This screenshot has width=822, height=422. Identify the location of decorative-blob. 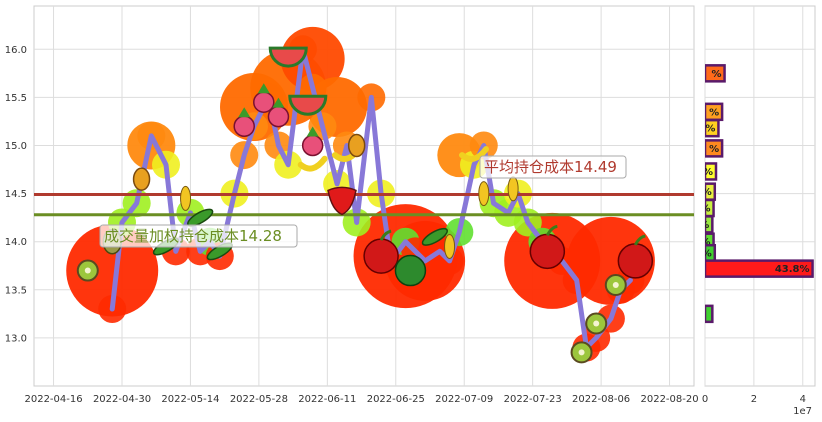
(112, 270).